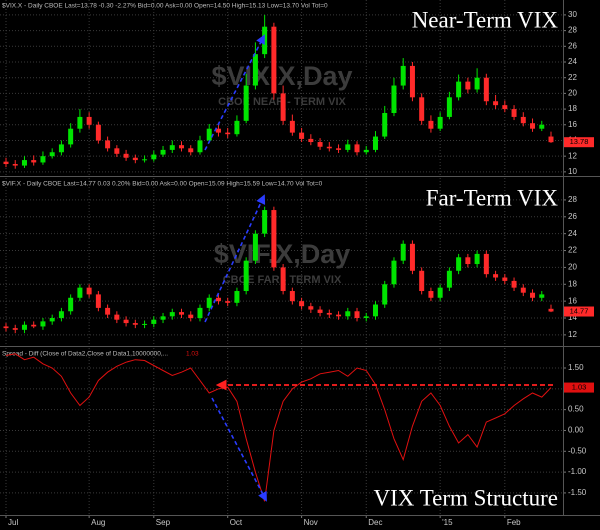 The image size is (600, 530). I want to click on y-tick-label: 20, so click(572, 92).